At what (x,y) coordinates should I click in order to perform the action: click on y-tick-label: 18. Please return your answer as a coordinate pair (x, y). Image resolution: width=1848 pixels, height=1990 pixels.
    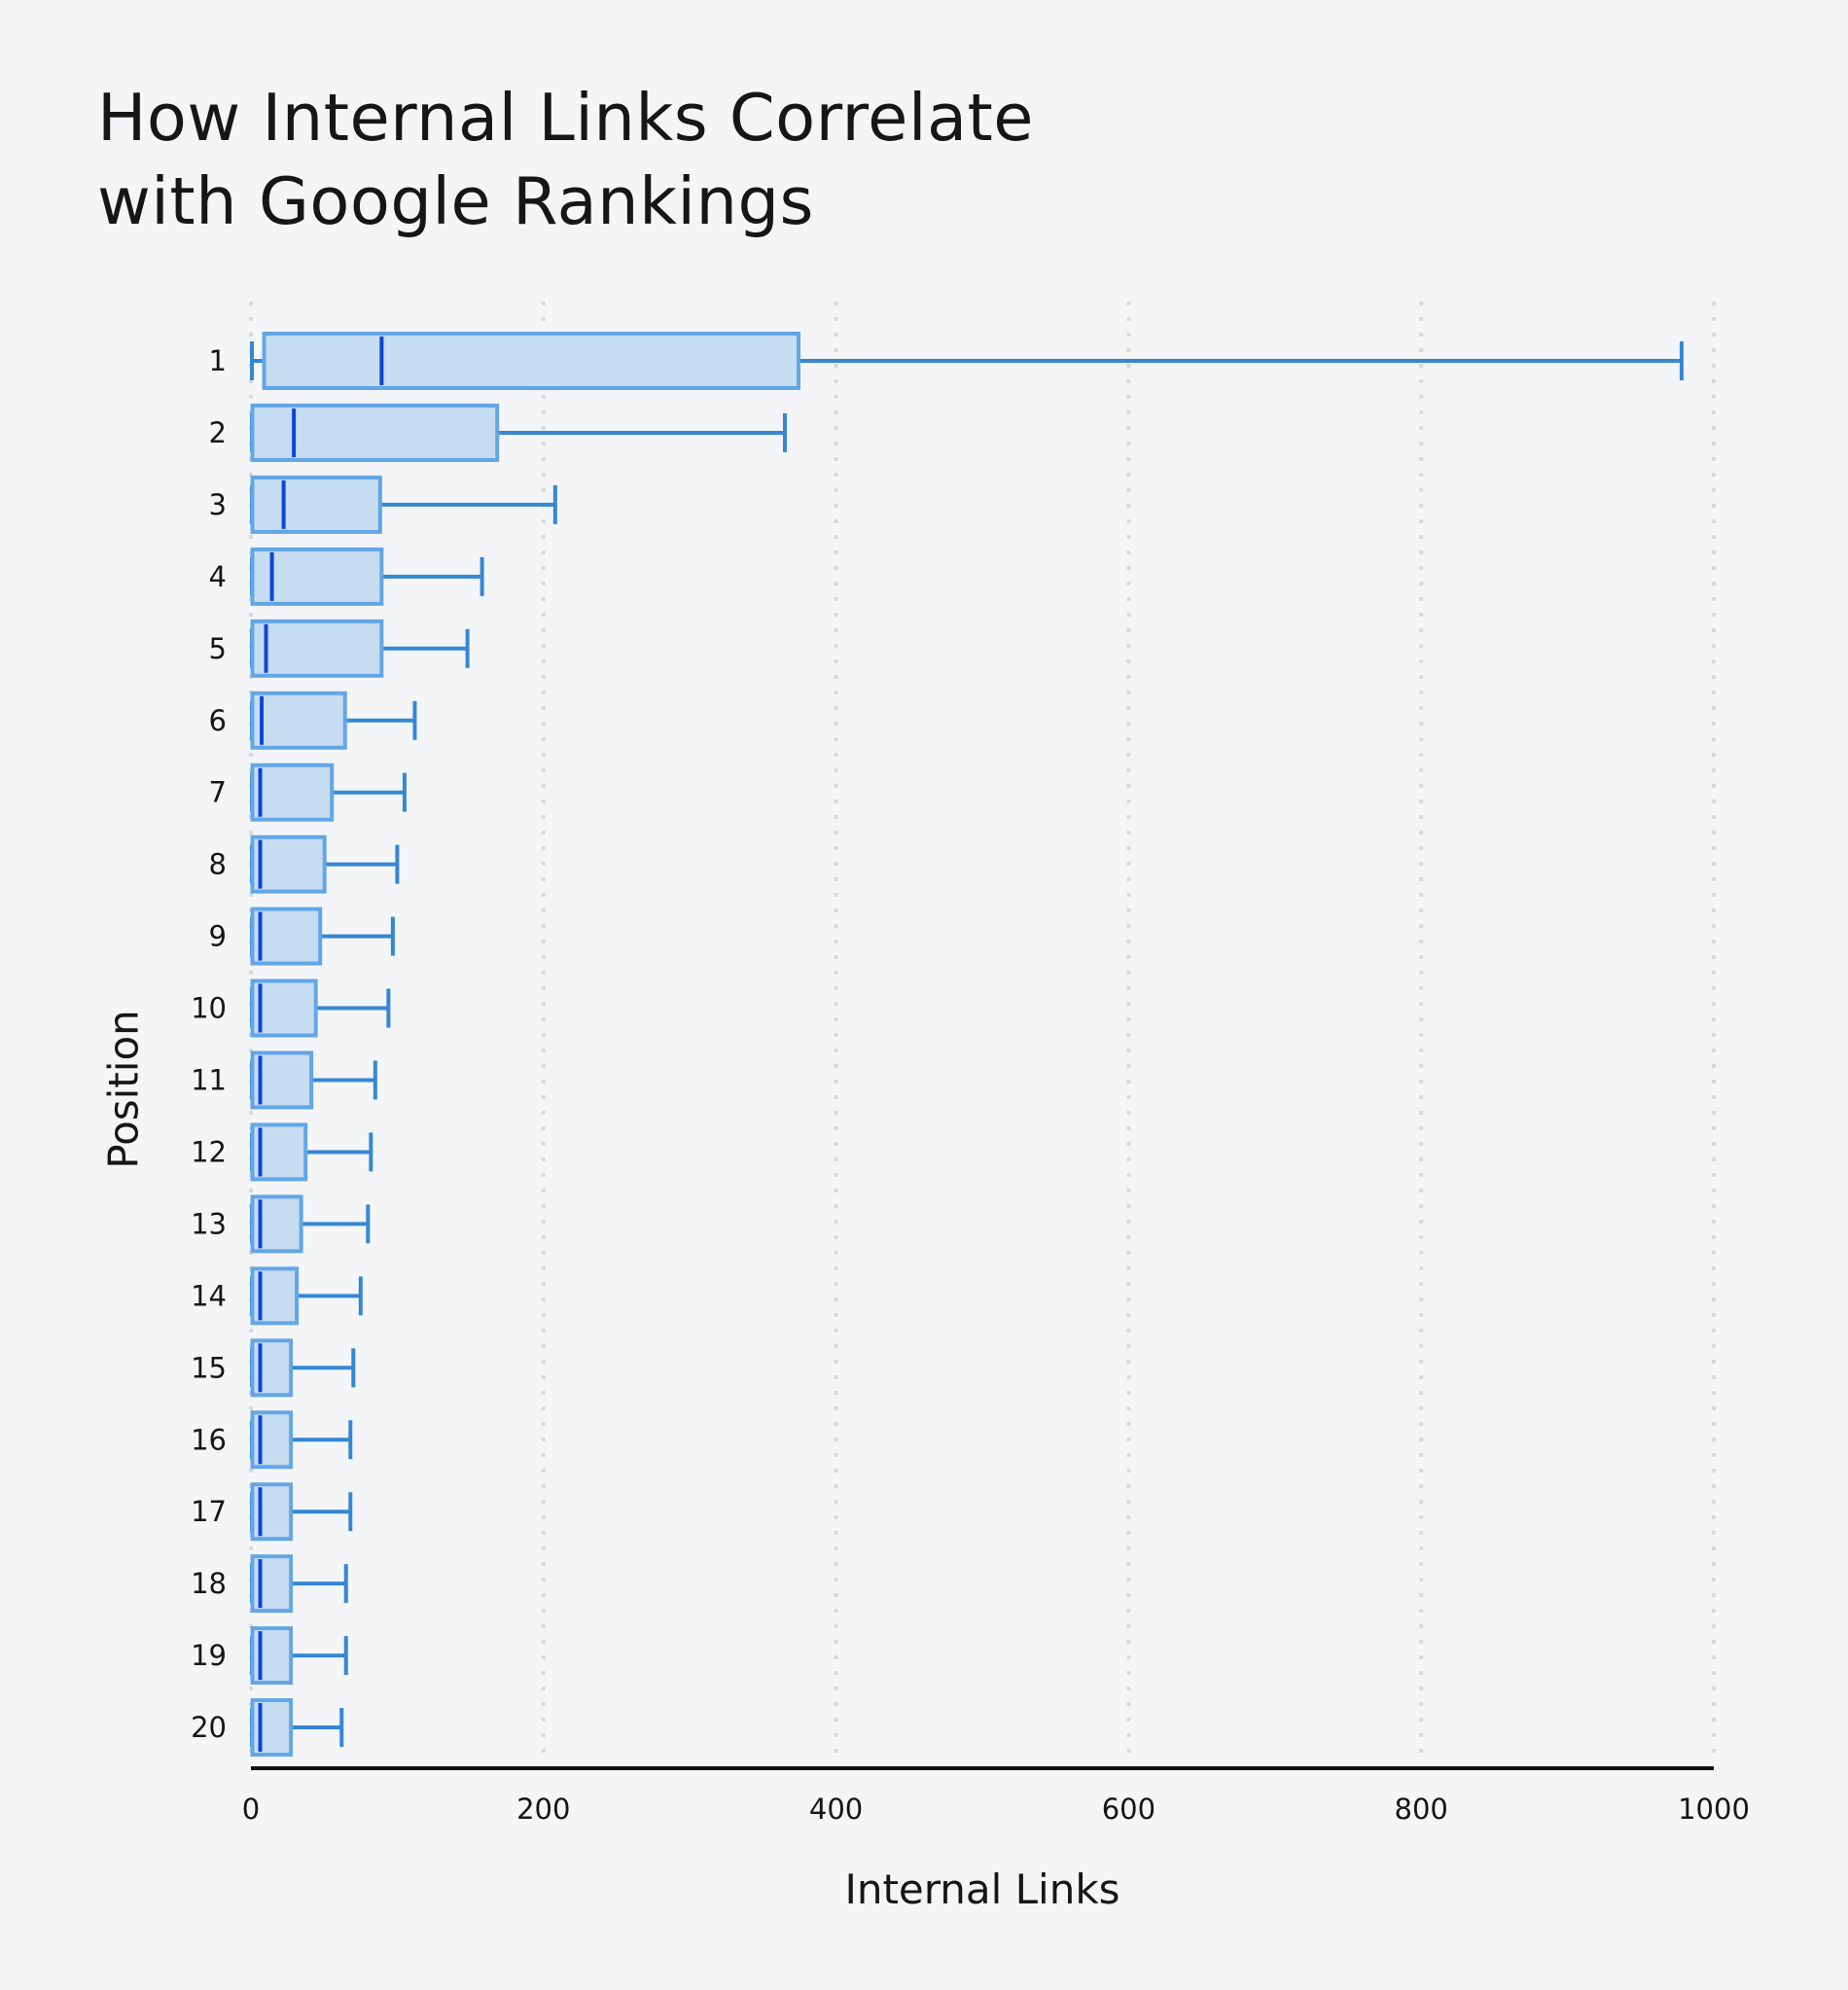
    Looking at the image, I should click on (209, 1584).